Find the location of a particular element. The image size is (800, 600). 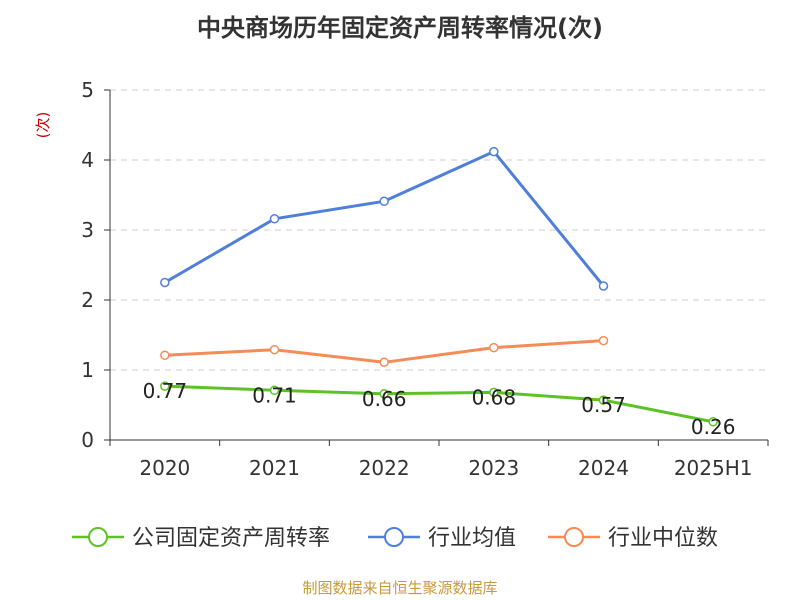

y-tick-label: 2 is located at coordinates (87, 300).